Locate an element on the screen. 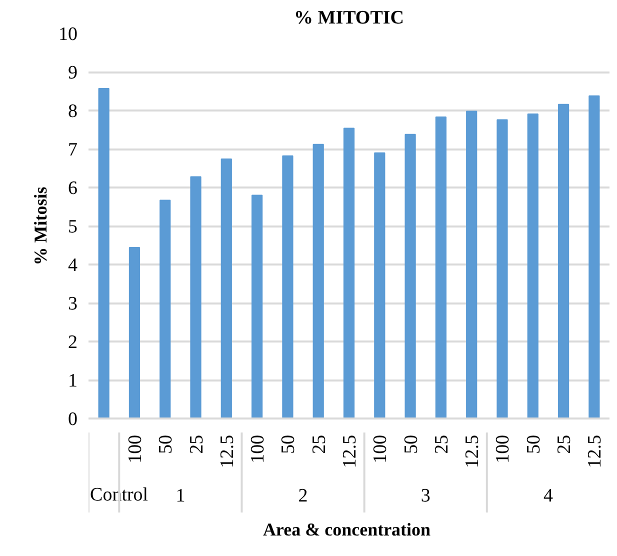  y-tick-label: 10 is located at coordinates (68, 34).